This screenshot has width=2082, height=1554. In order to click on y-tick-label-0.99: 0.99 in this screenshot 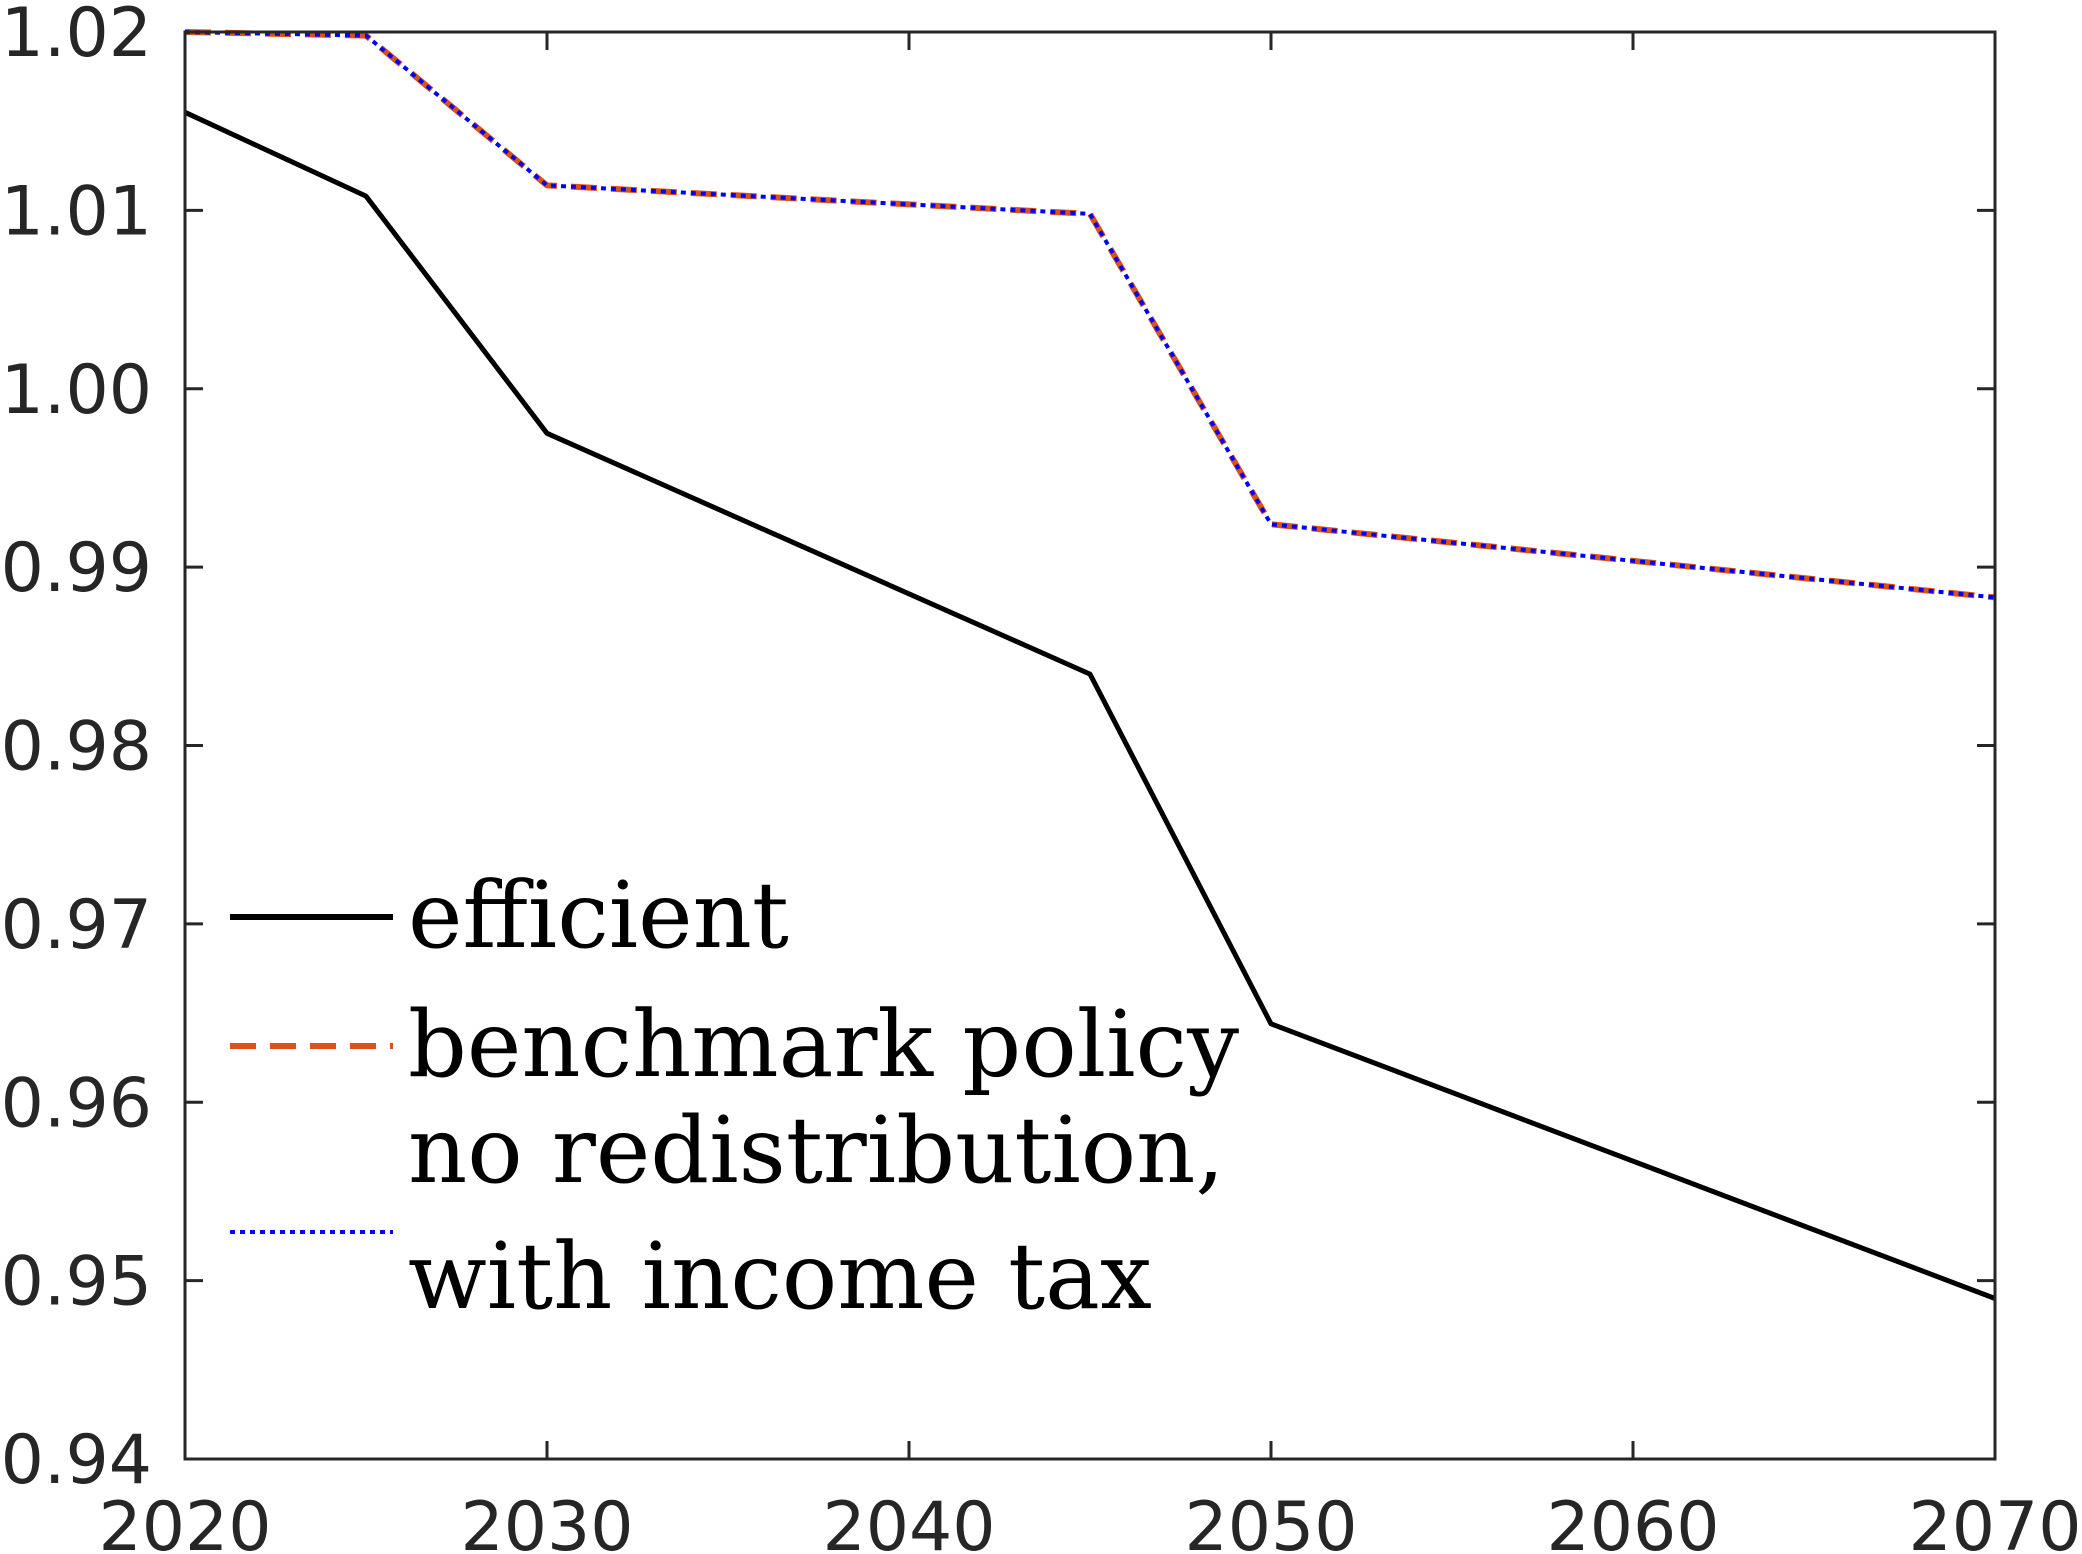, I will do `click(76, 568)`.